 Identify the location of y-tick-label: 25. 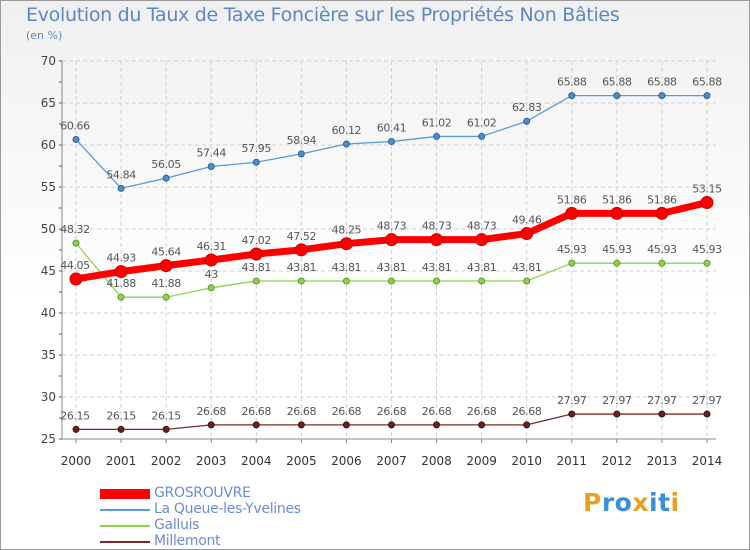
(48, 439).